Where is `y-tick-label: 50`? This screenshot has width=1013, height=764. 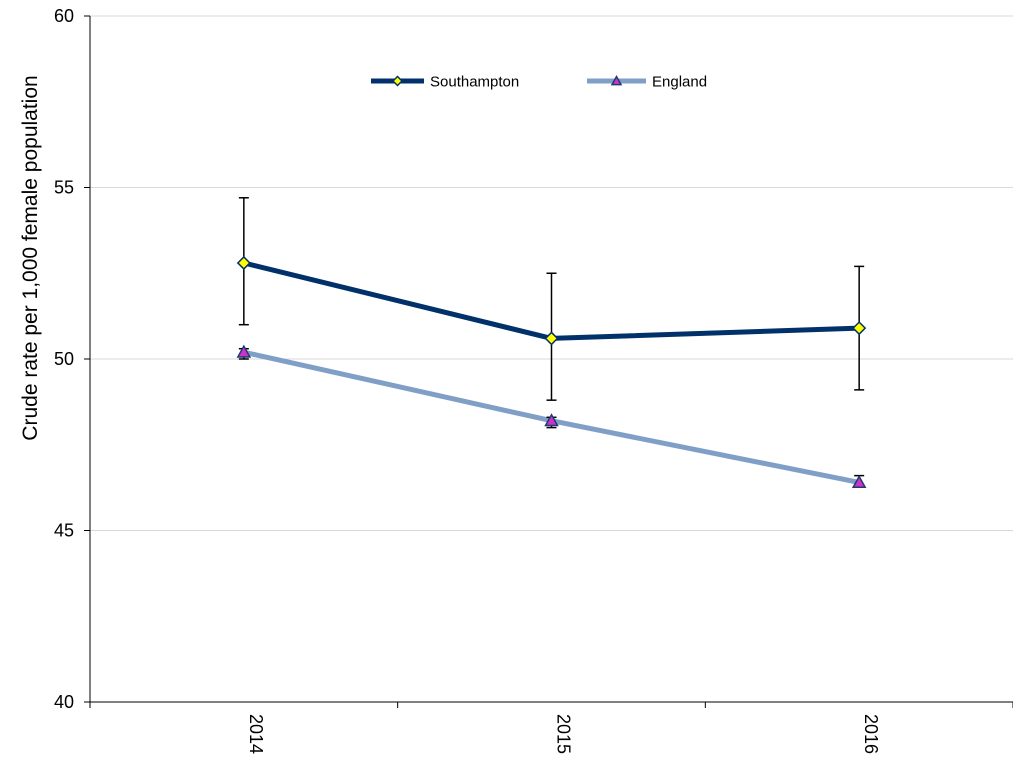
y-tick-label: 50 is located at coordinates (64, 359).